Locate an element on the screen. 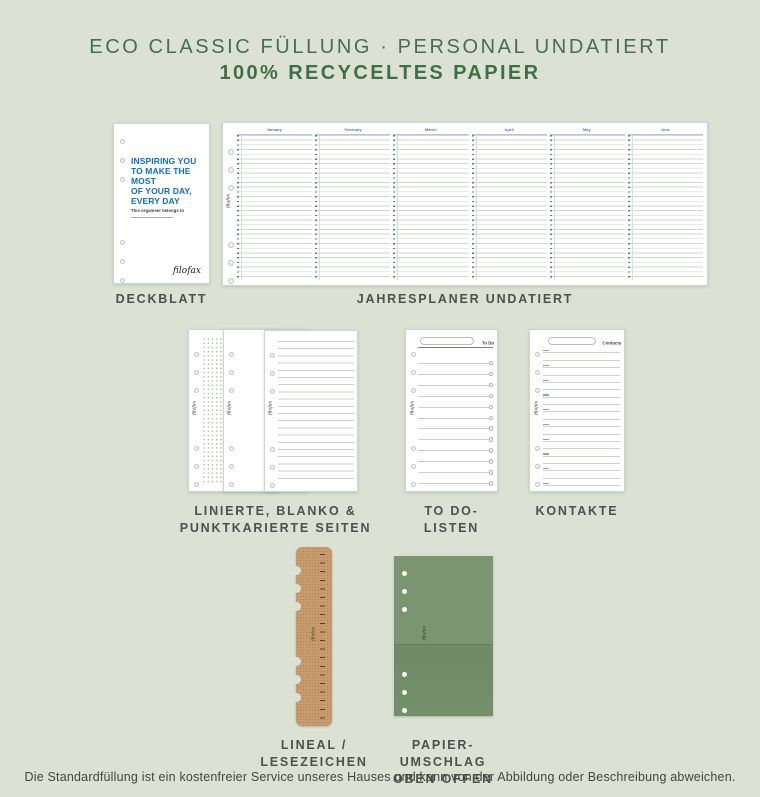 Image resolution: width=760 pixels, height=797 pixels. todo-rows is located at coordinates (455, 419).